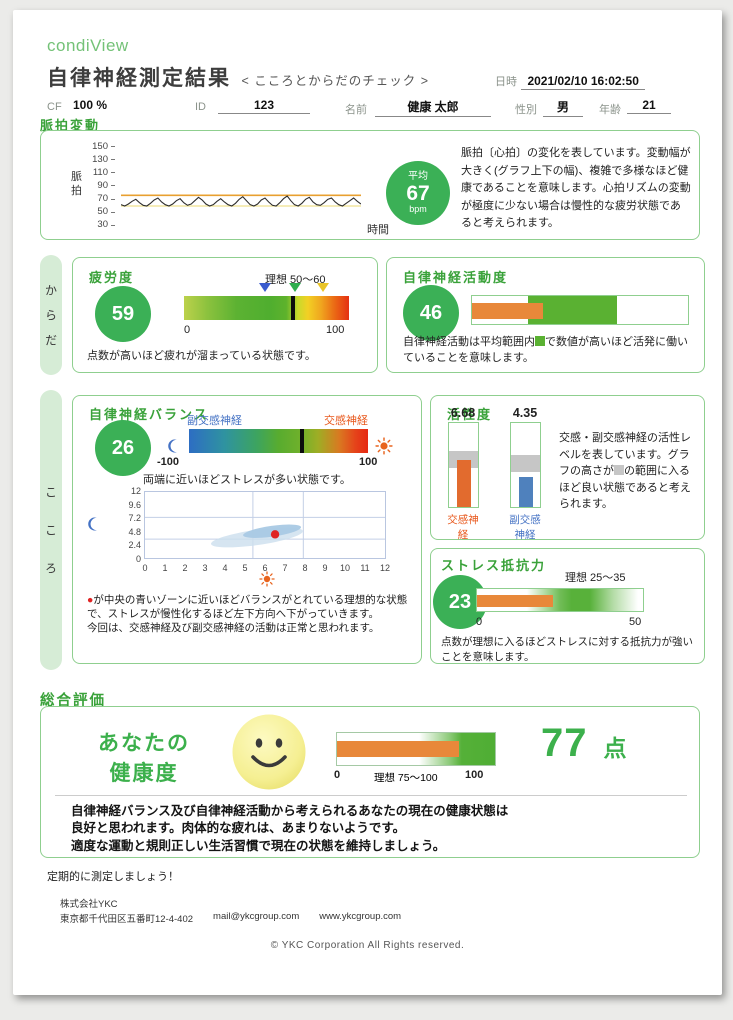  Describe the element at coordinates (580, 310) in the screenshot. I see `activity-range-bar` at that location.